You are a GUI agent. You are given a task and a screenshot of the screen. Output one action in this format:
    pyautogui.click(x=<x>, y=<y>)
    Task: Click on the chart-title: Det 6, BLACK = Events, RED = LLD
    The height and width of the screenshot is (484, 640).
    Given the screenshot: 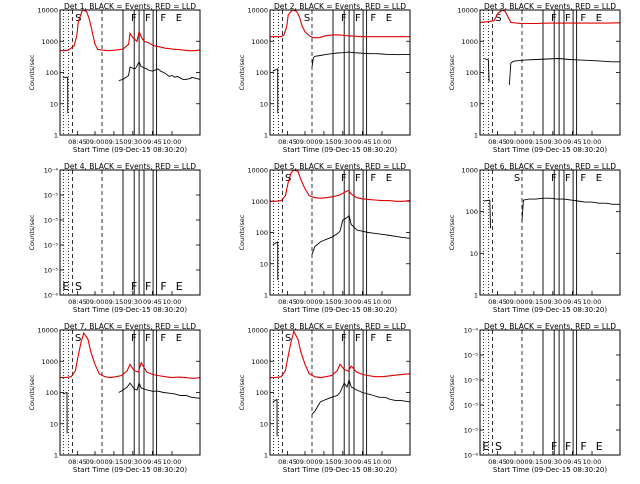 What is the action you would take?
    pyautogui.click(x=550, y=166)
    